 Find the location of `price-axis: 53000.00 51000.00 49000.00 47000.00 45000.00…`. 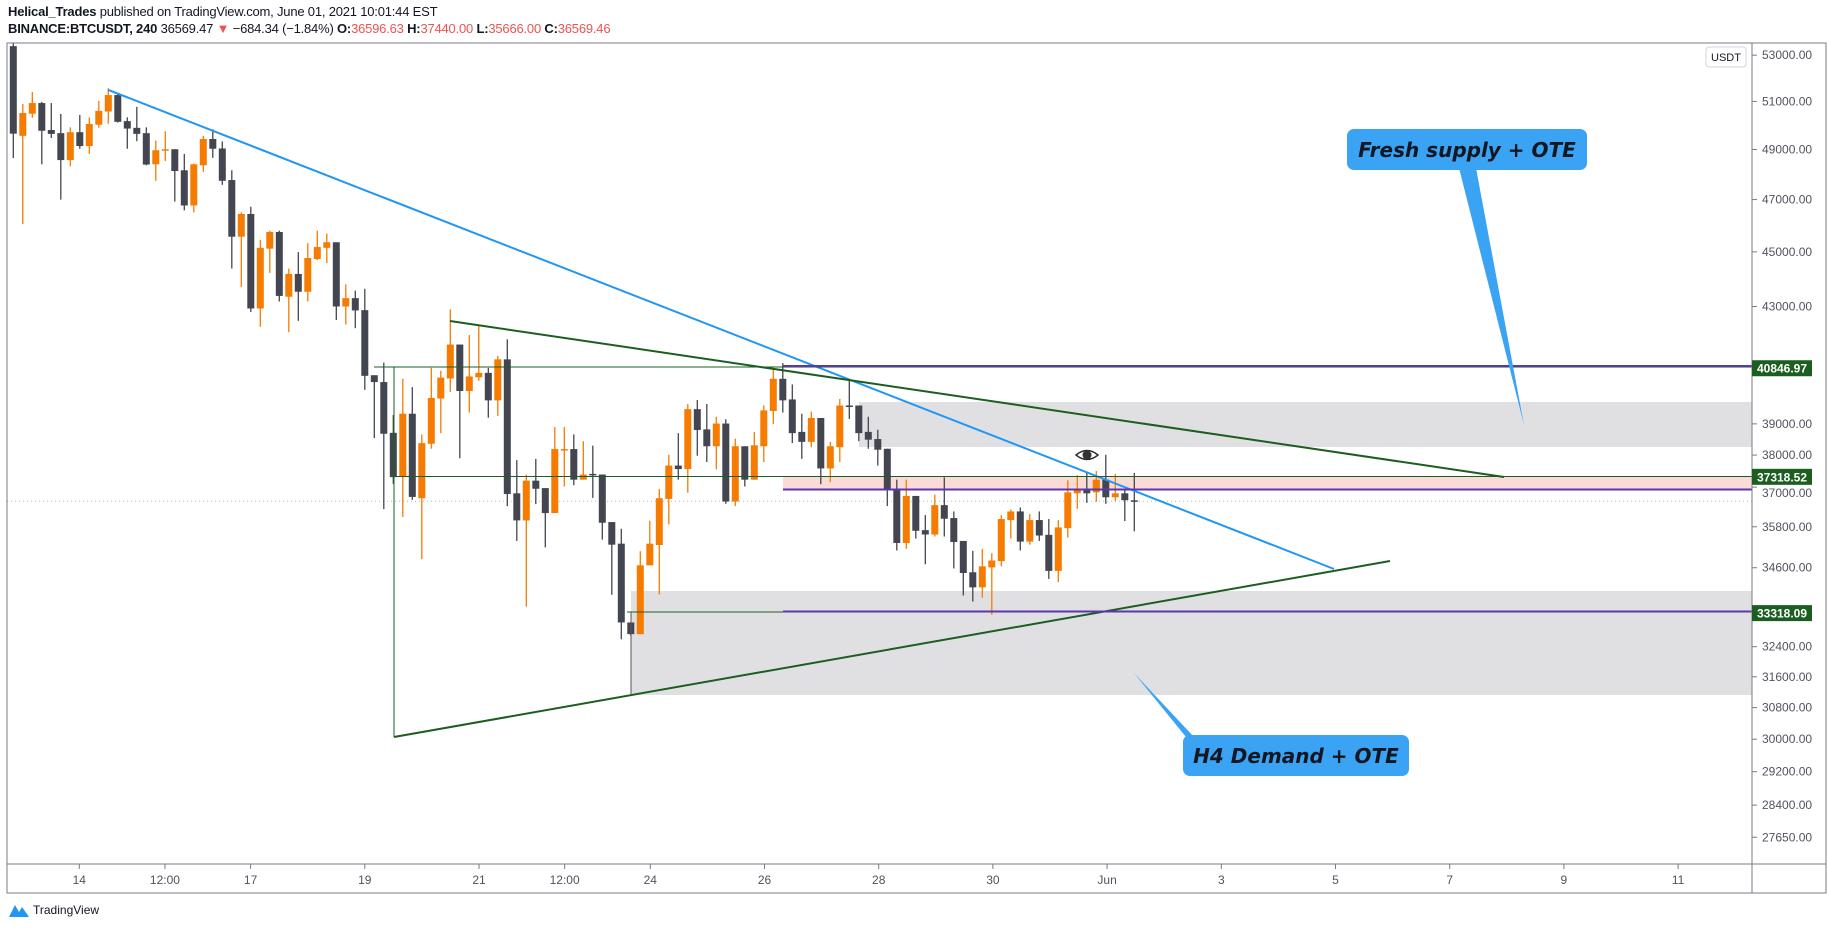

price-axis: 53000.00 51000.00 49000.00 47000.00 45000.00… is located at coordinates (1782, 446).